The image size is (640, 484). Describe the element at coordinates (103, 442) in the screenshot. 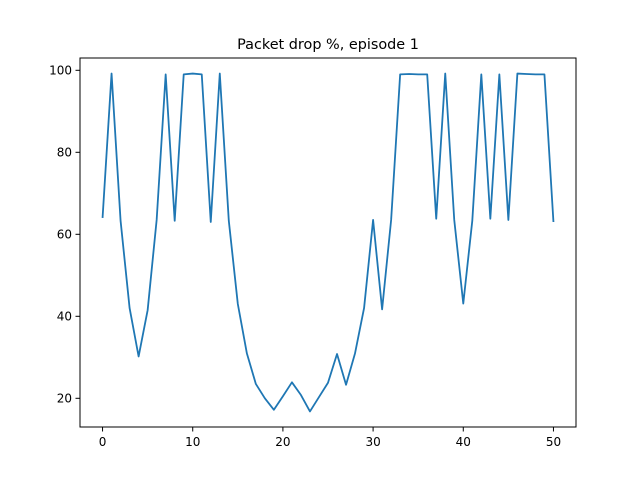

I see `x-tick-label: 0` at that location.